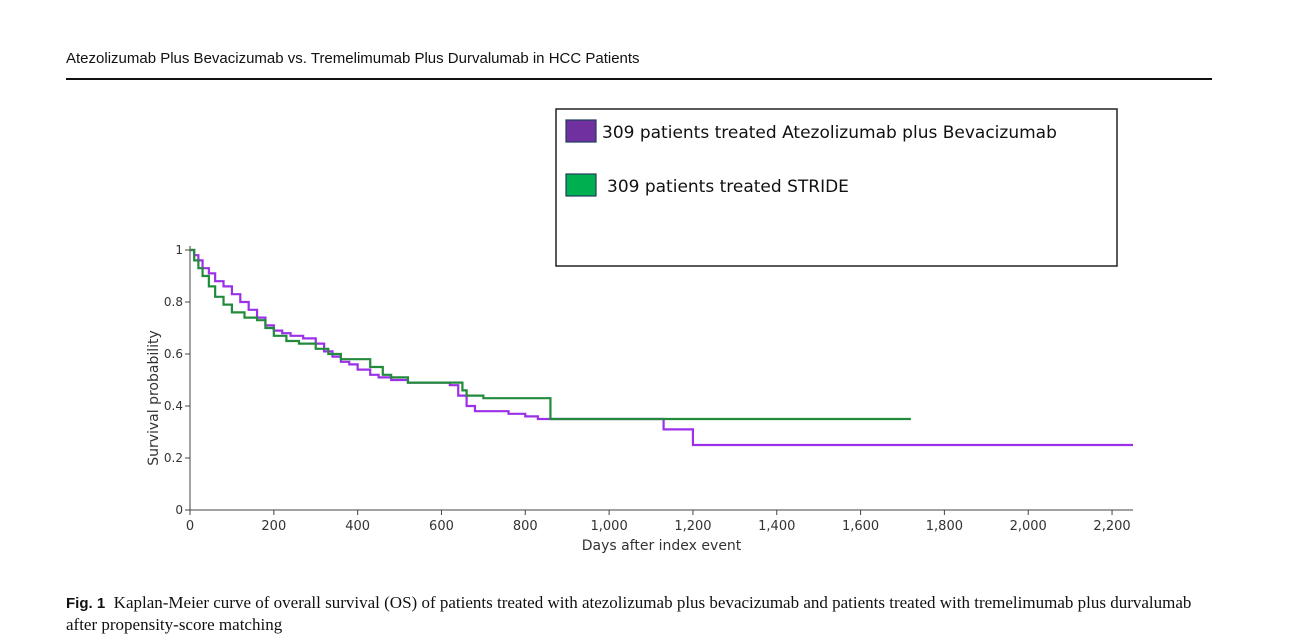  What do you see at coordinates (273, 526) in the screenshot?
I see `x-tick-label: 200` at bounding box center [273, 526].